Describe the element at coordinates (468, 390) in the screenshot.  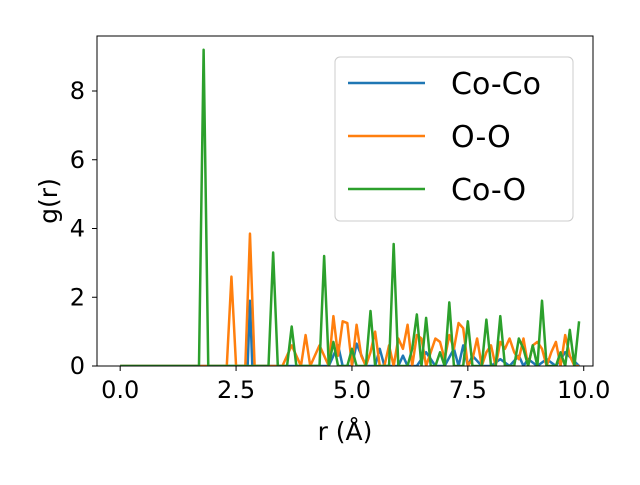
I see `x-tick-label: 7.5` at that location.